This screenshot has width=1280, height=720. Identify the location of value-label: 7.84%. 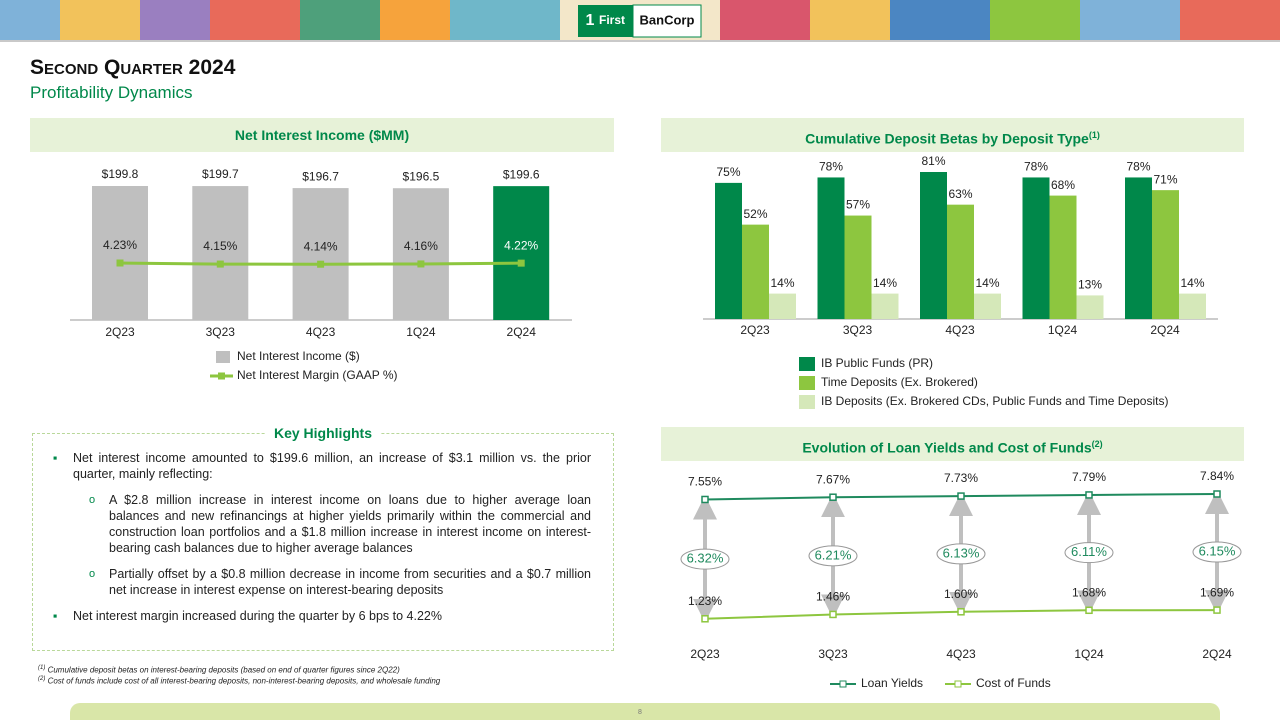
(1217, 476).